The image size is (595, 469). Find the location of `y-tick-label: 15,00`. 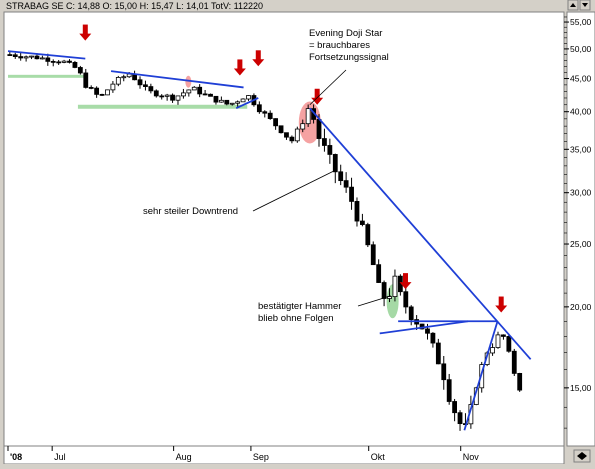

y-tick-label: 15,00 is located at coordinates (581, 388).